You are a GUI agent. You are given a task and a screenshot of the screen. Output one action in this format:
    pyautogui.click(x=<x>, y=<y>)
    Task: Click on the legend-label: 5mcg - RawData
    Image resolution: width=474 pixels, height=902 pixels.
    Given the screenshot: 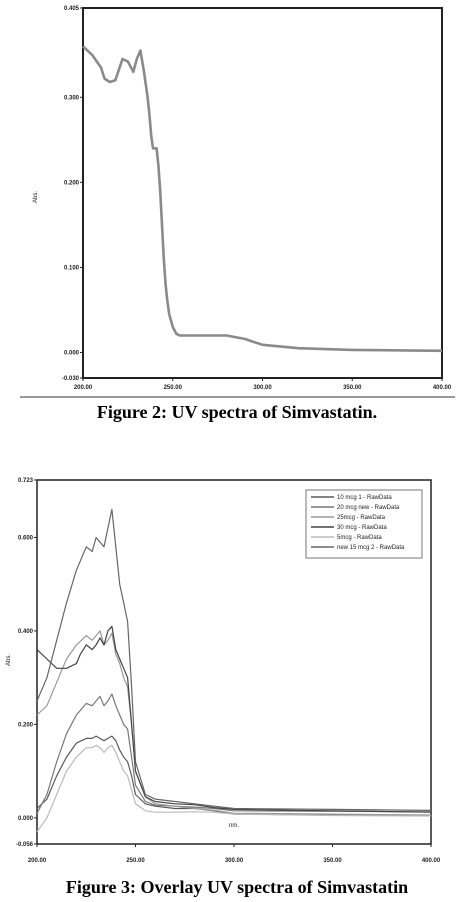 What is the action you would take?
    pyautogui.click(x=359, y=538)
    